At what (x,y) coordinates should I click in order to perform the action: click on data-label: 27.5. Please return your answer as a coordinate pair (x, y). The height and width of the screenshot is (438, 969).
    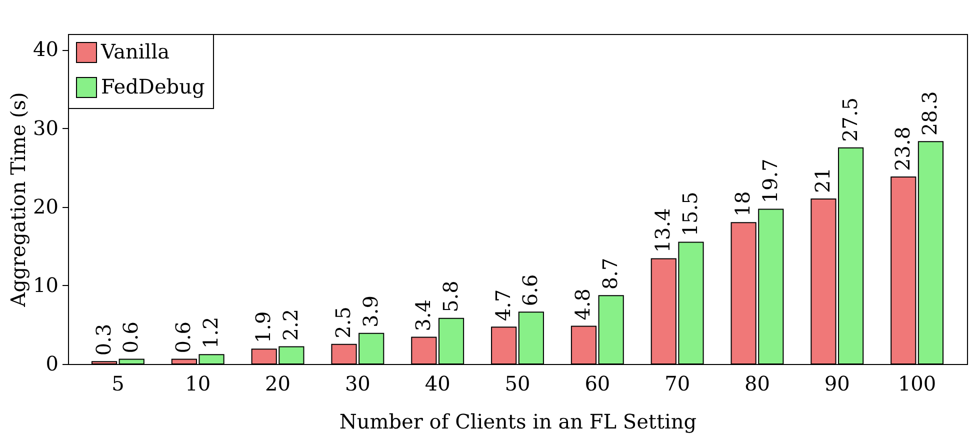
    Looking at the image, I should click on (850, 119).